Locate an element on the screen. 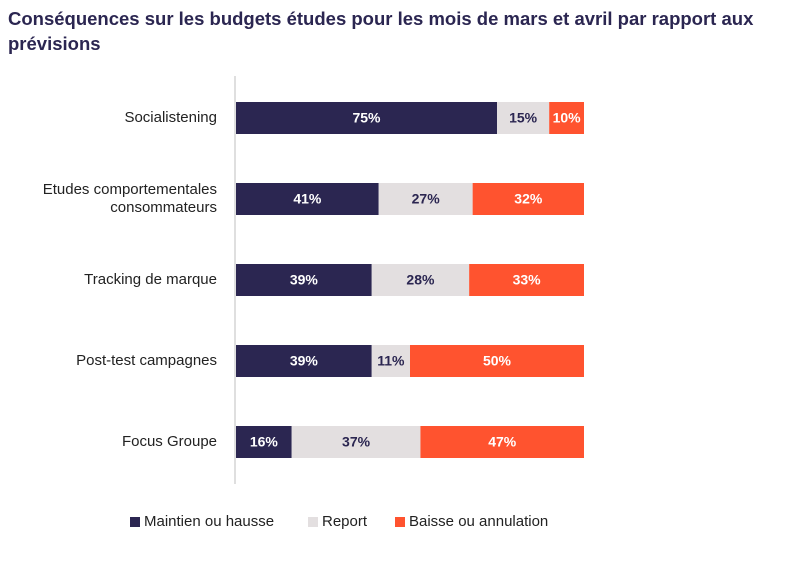 The width and height of the screenshot is (809, 566). data-label: 41% is located at coordinates (307, 199).